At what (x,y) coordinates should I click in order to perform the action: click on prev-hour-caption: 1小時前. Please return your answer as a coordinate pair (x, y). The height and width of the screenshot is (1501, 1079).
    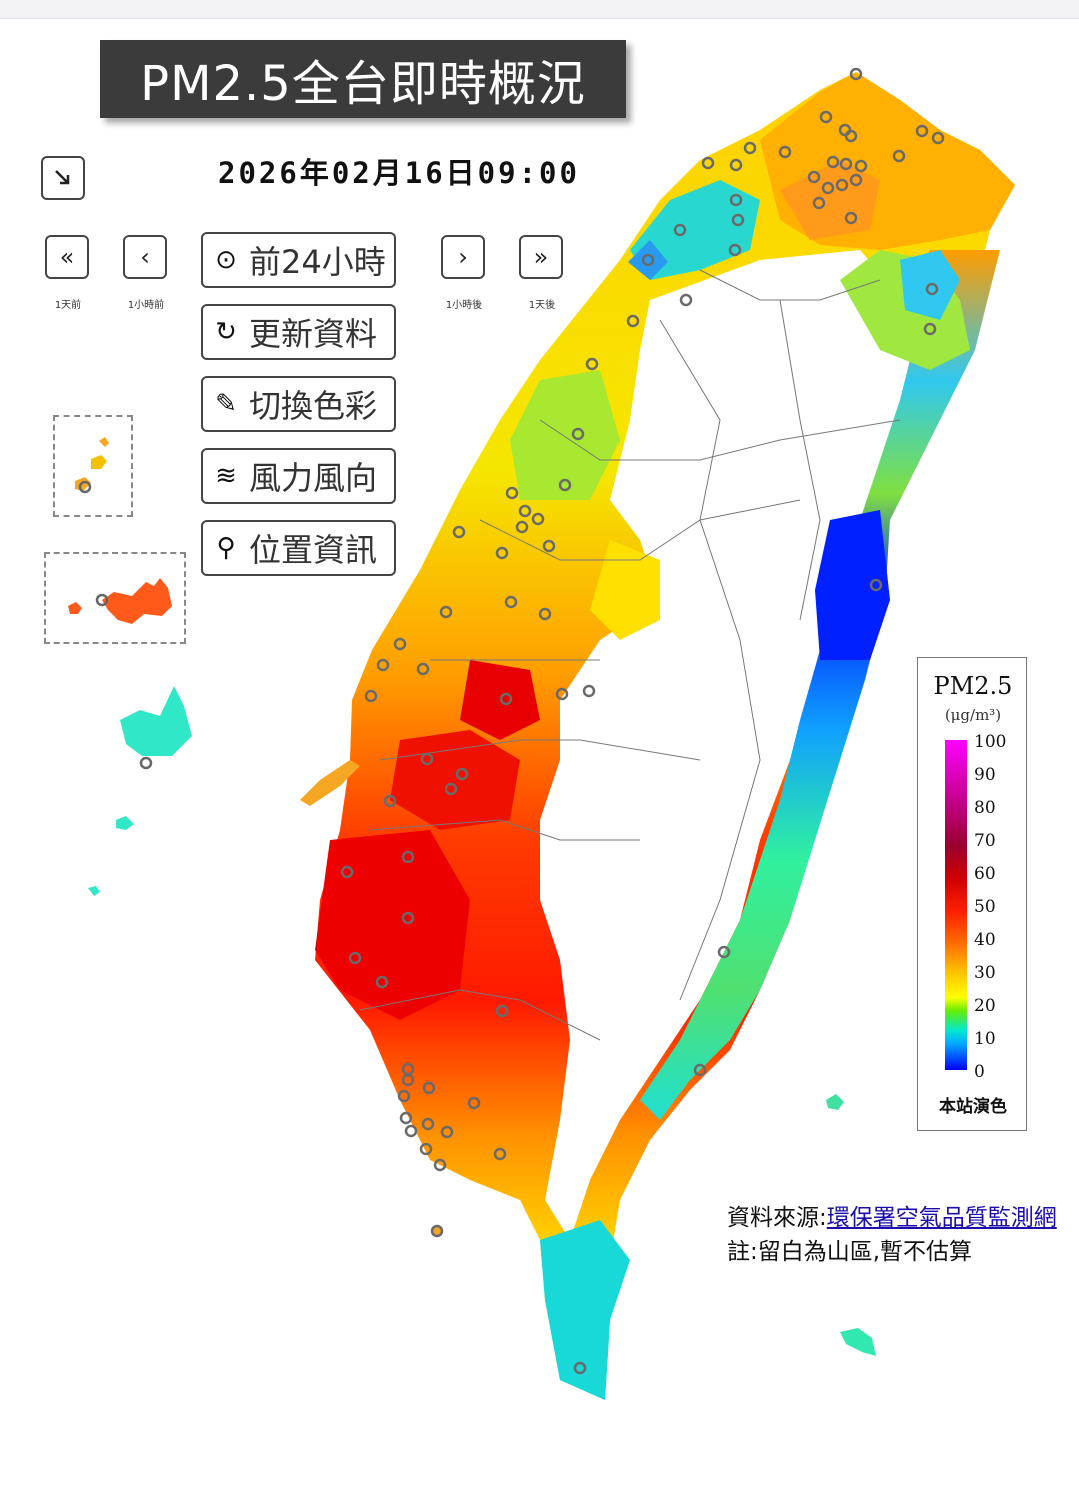
    Looking at the image, I should click on (146, 305).